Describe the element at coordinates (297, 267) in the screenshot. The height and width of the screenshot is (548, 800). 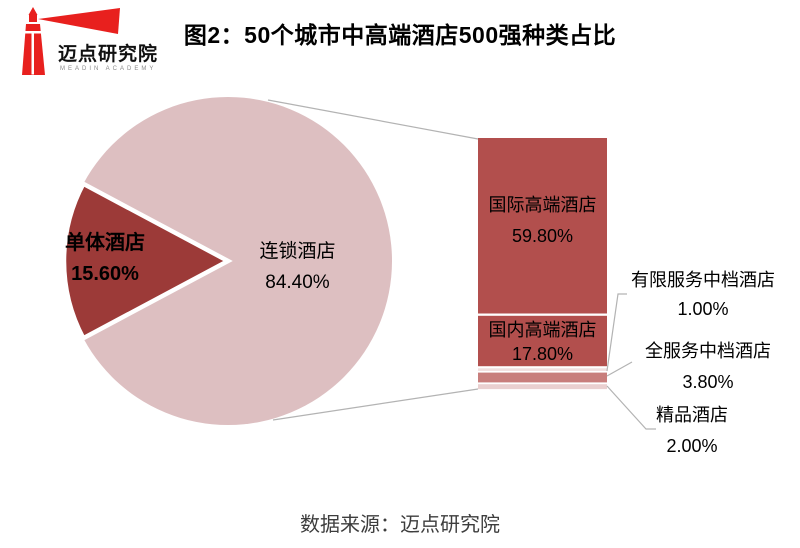
I see `label-chain-hotels: 连锁酒店 84.40%` at that location.